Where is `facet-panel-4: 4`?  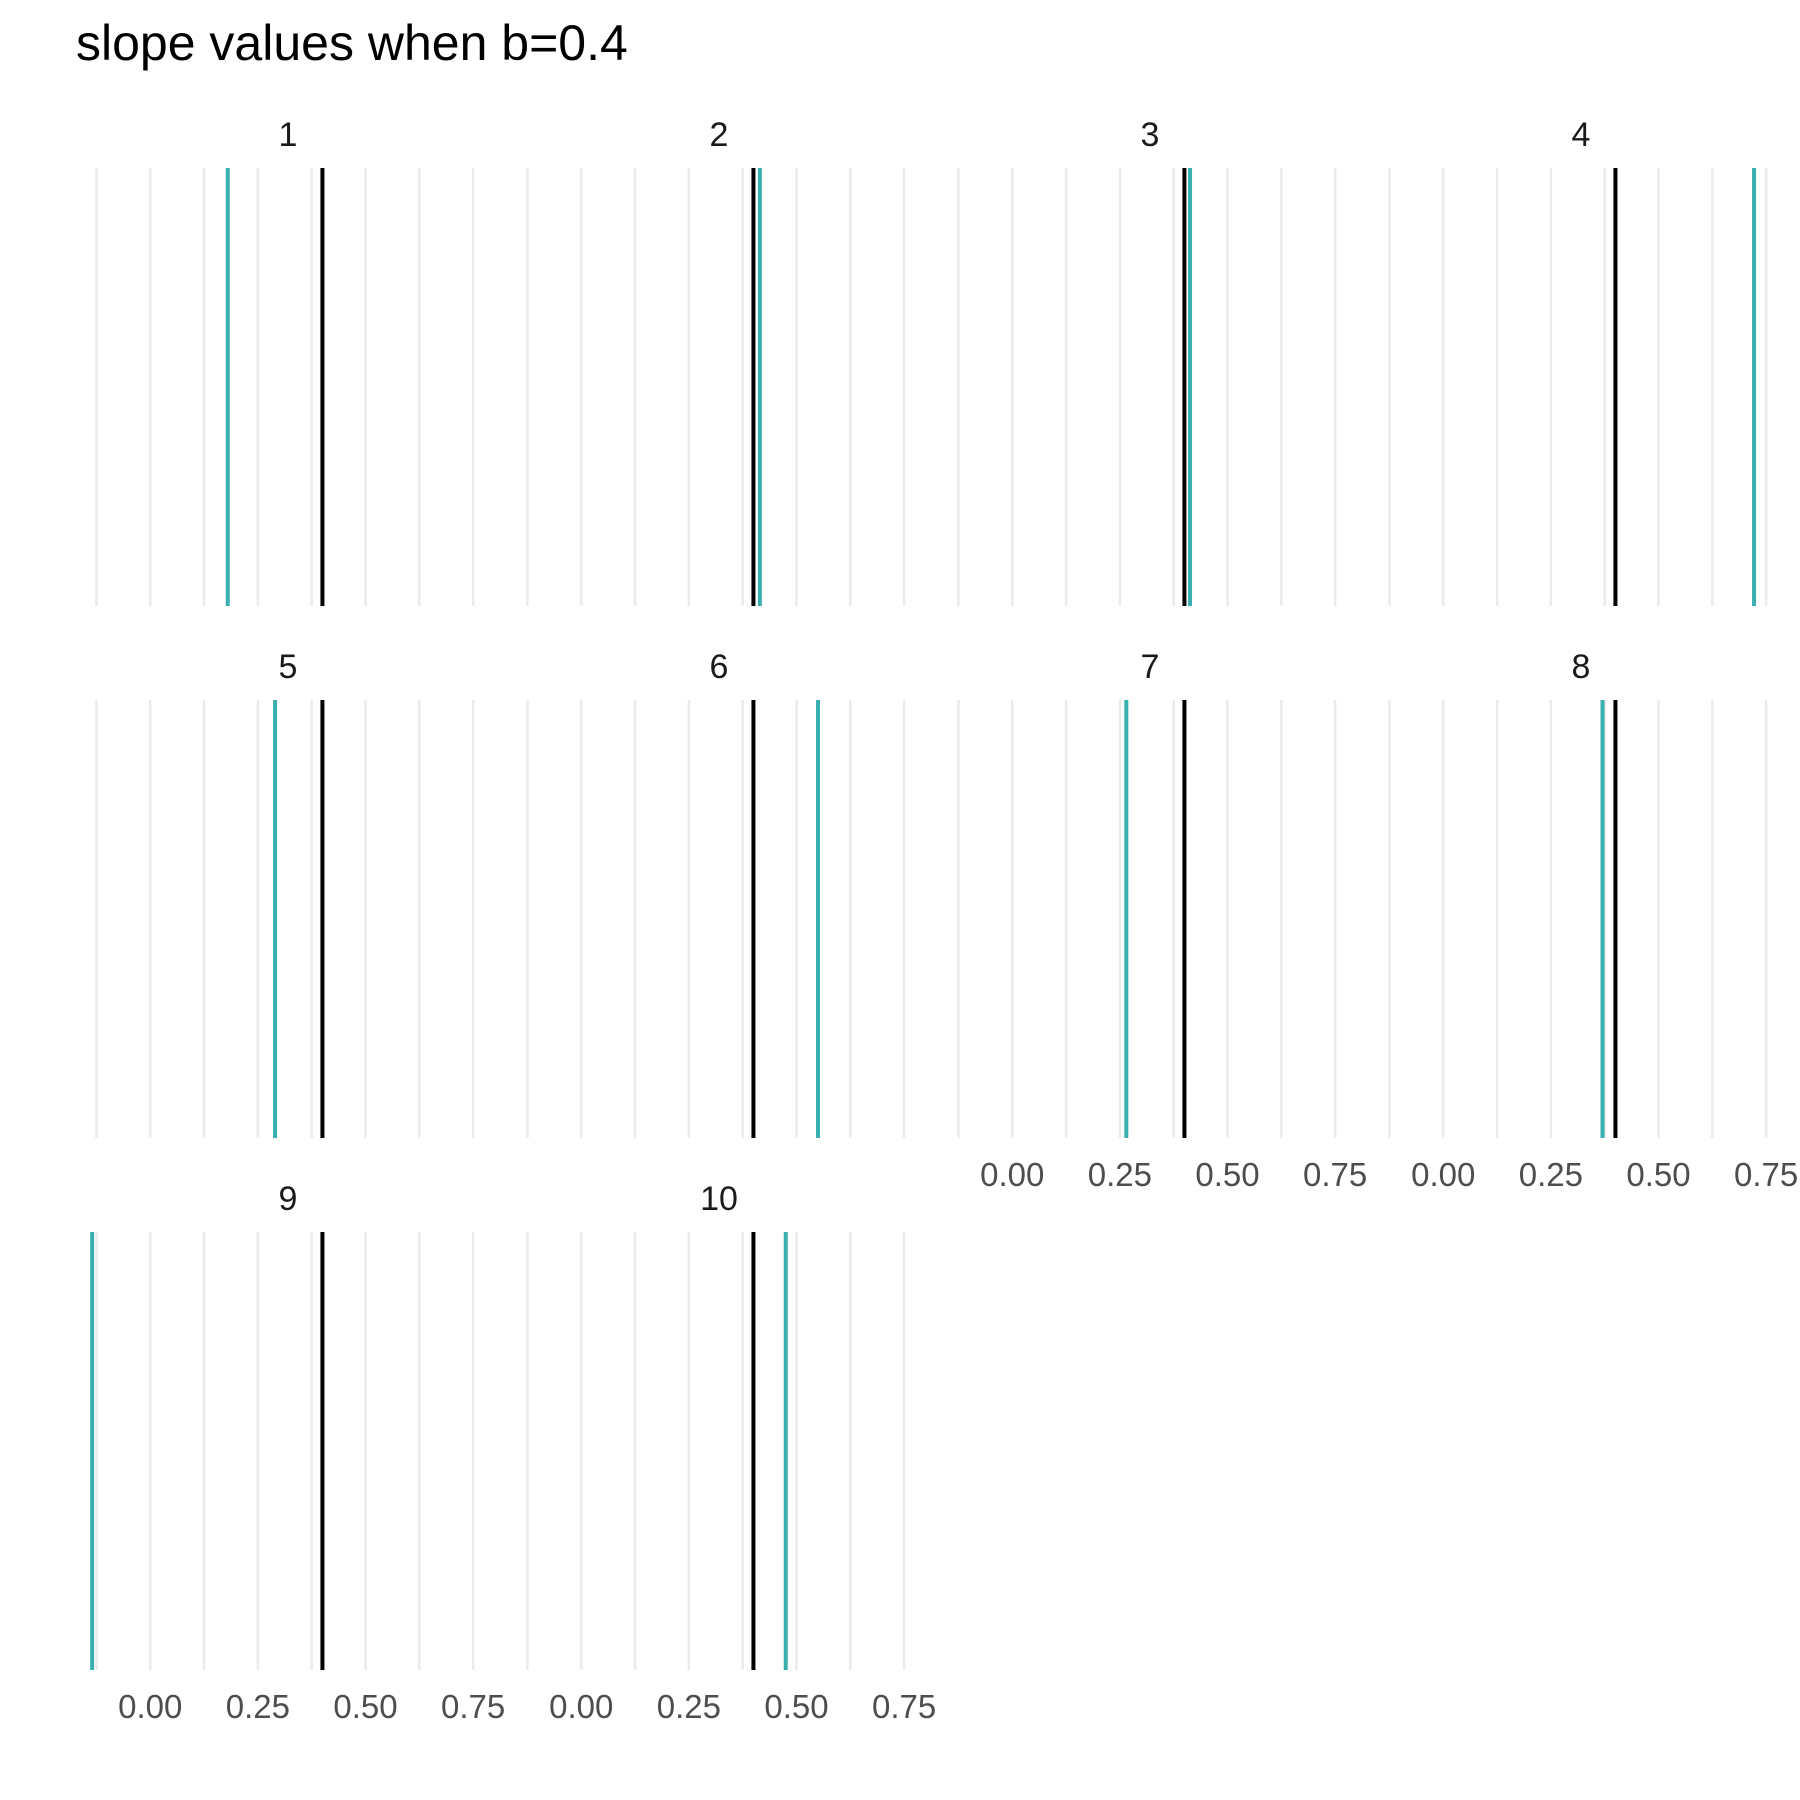 facet-panel-4: 4 is located at coordinates (1578, 361).